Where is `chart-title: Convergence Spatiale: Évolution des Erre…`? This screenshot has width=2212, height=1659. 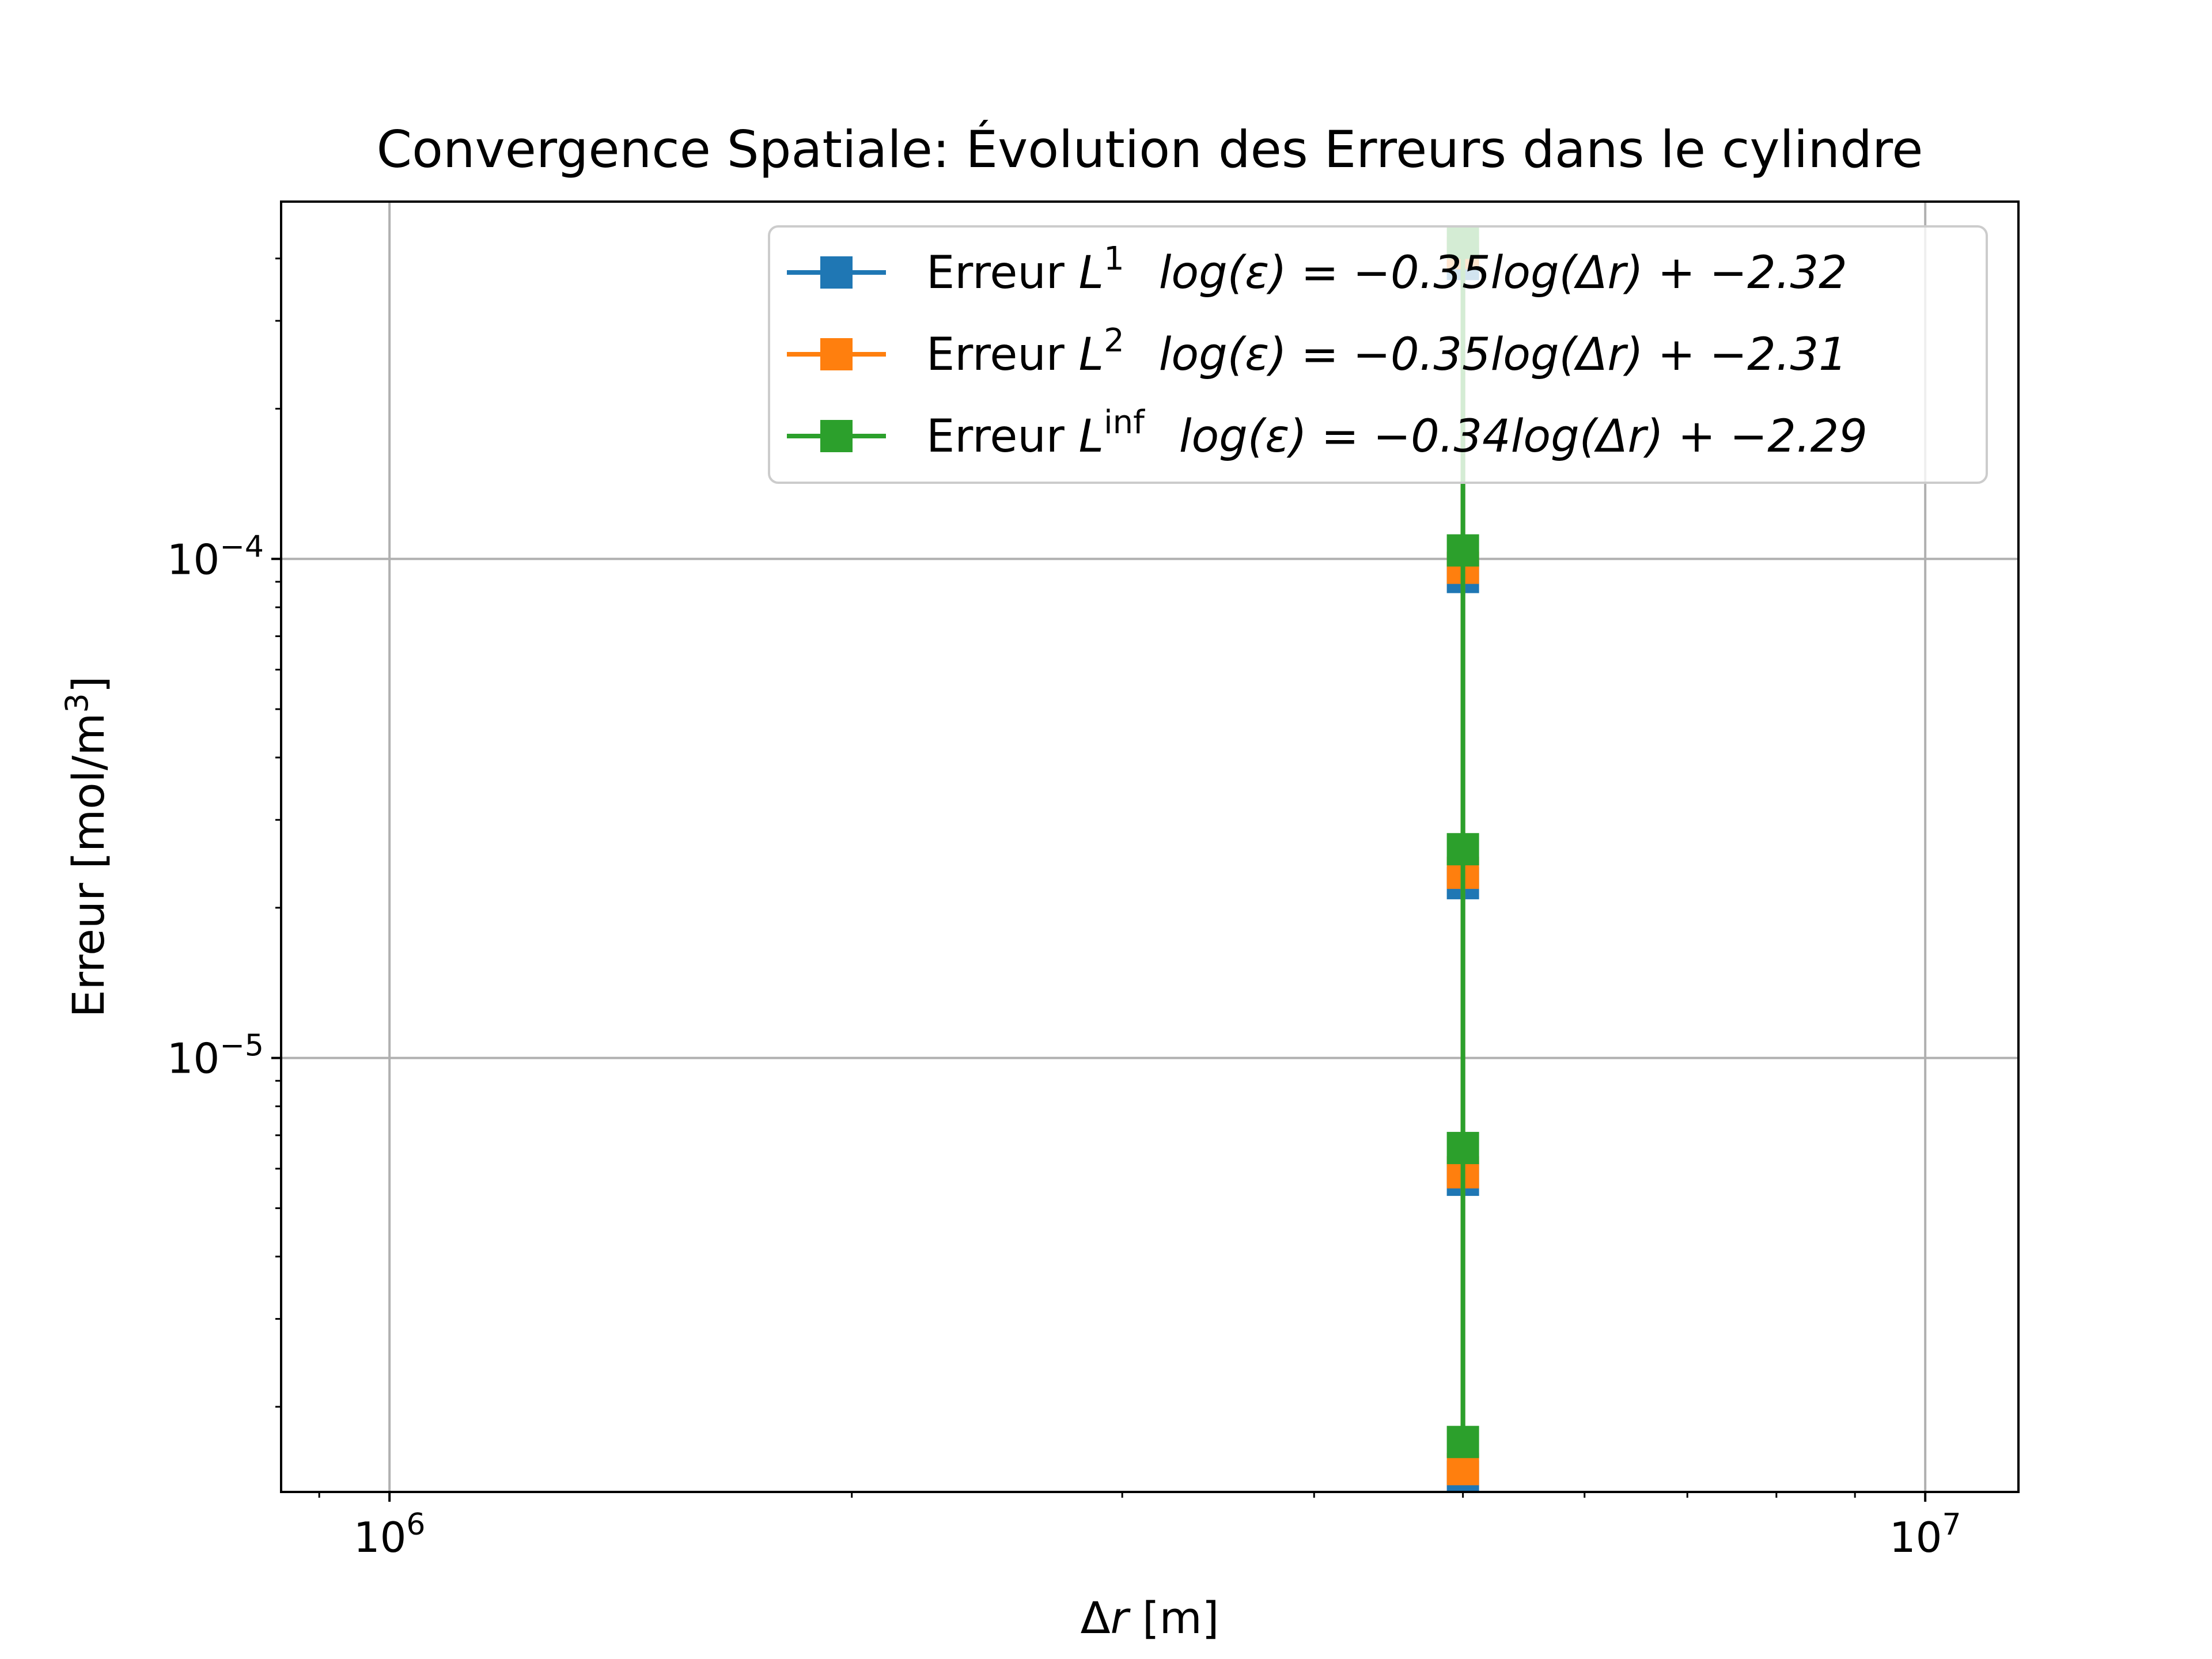 chart-title: Convergence Spatiale: Évolution des Erre… is located at coordinates (1150, 149).